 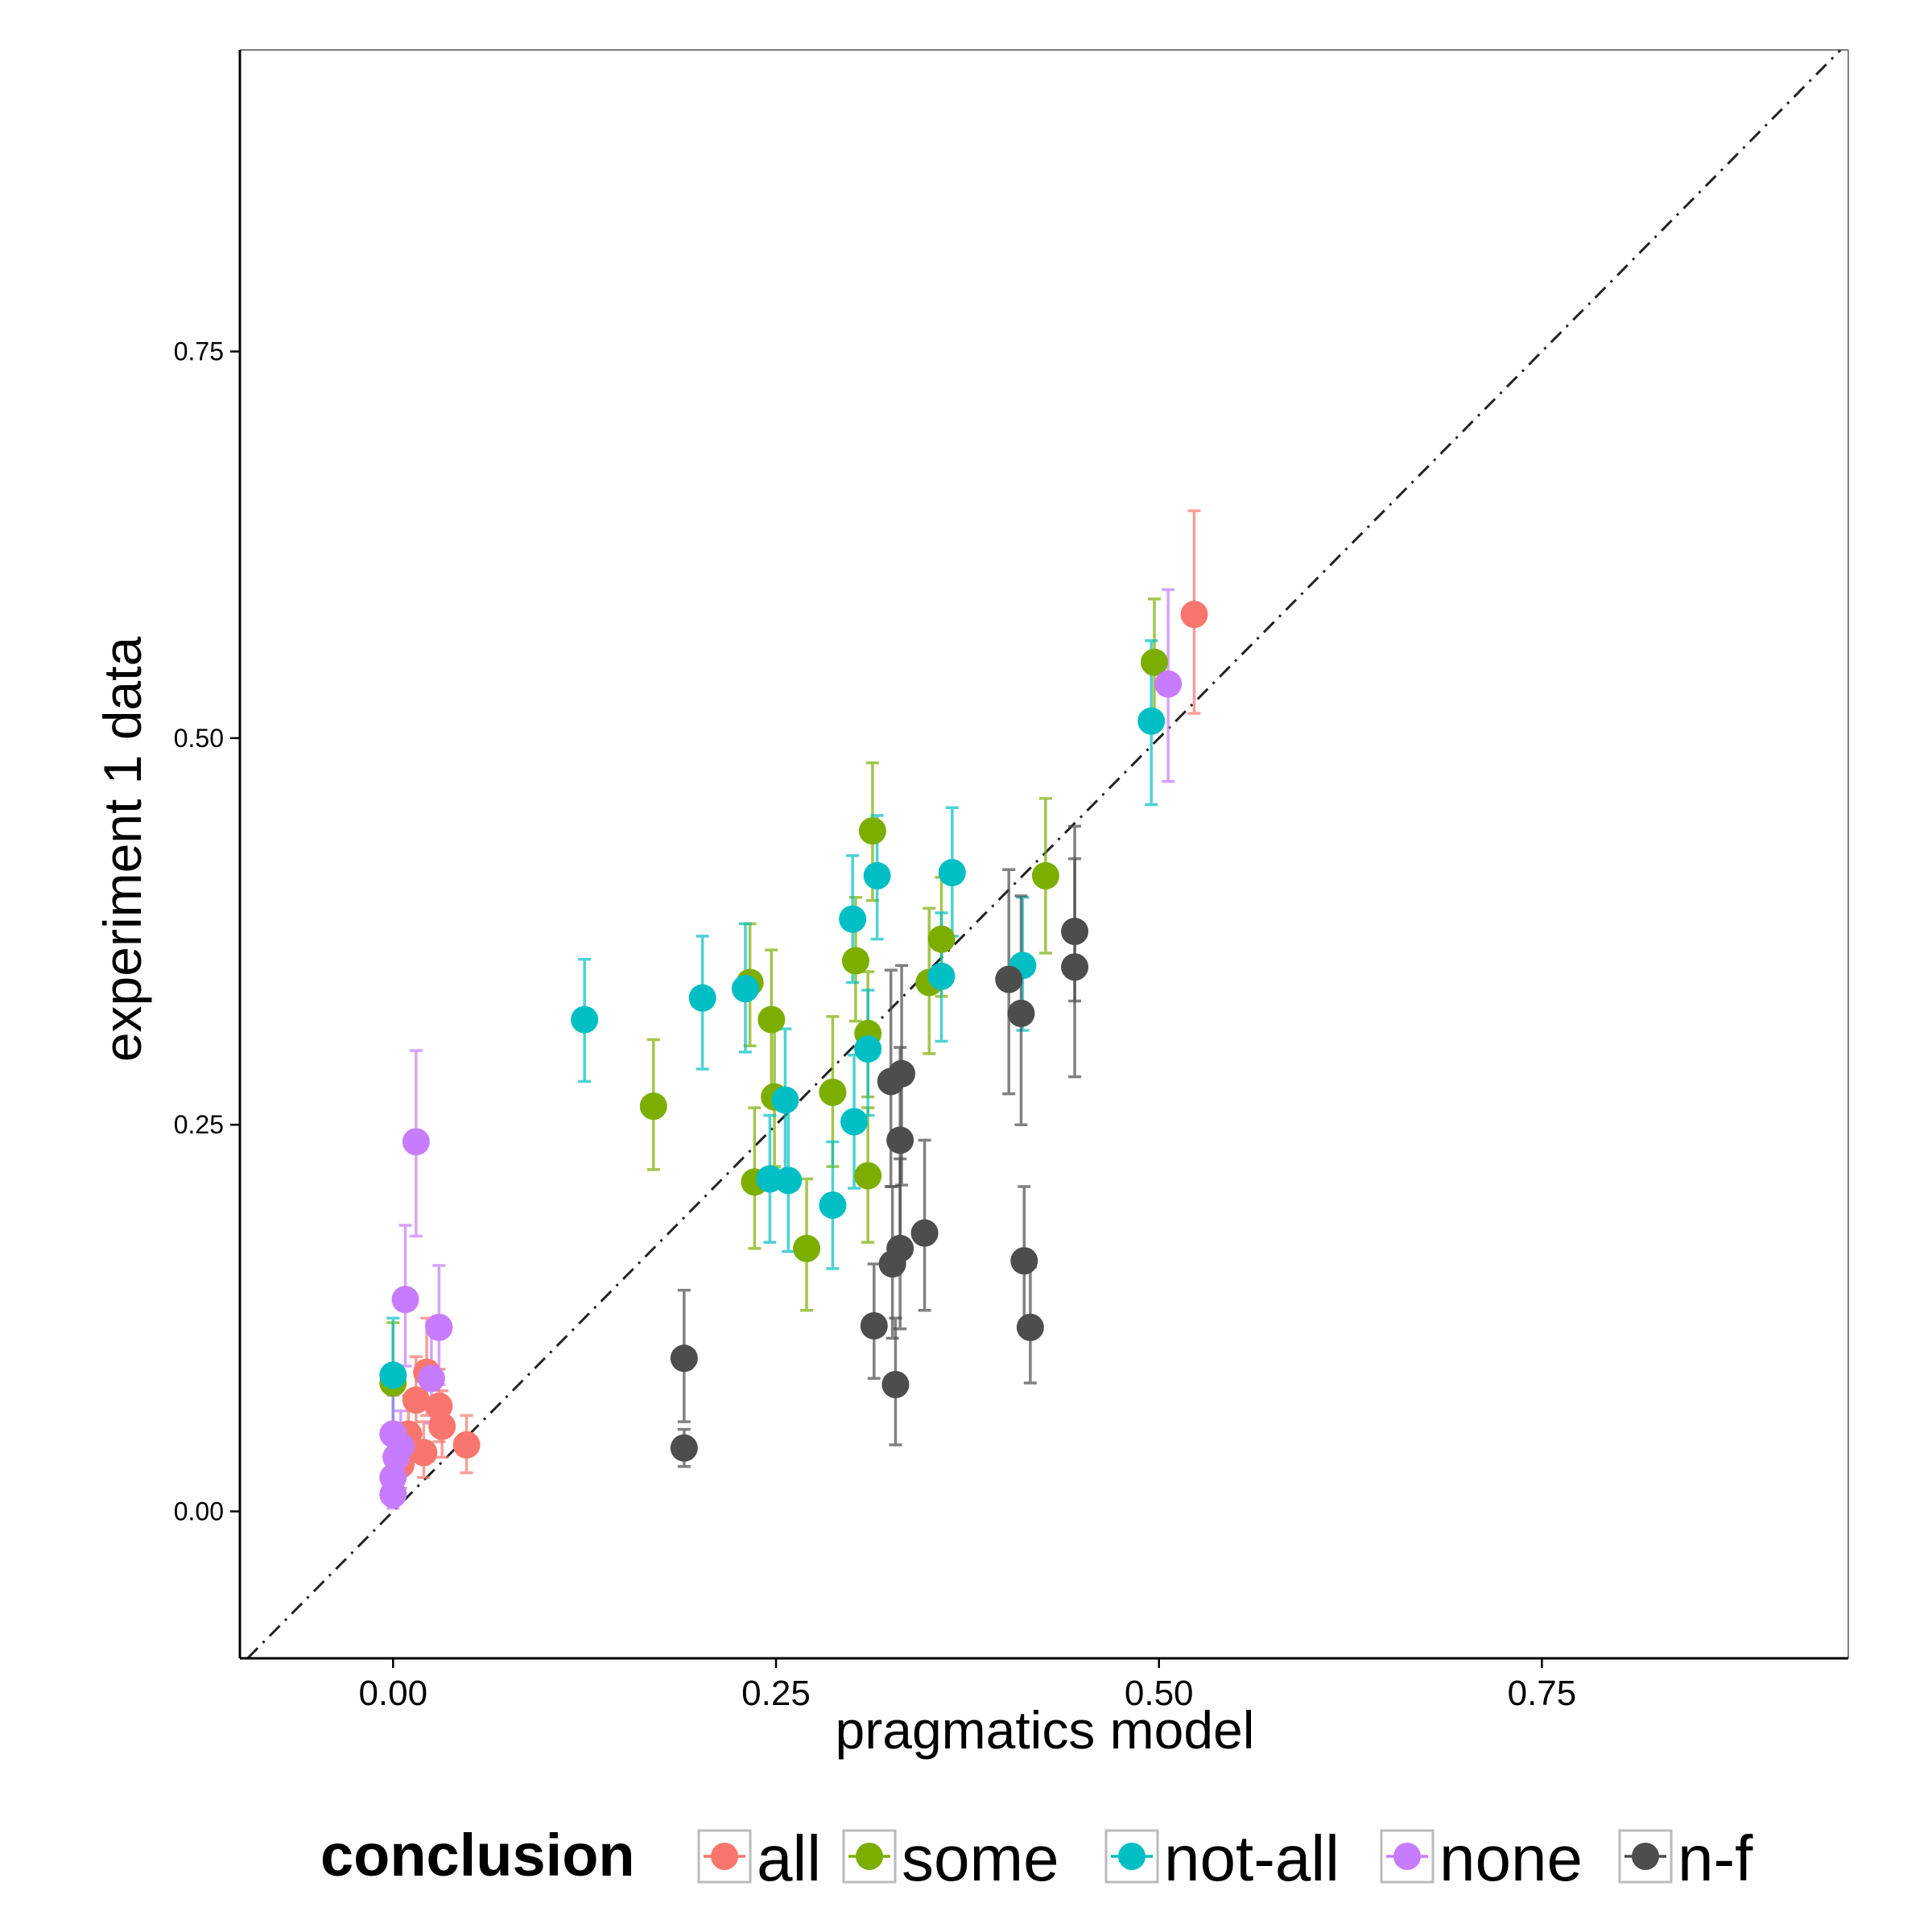 I want to click on legend-item-n-f: n-f, so click(x=1686, y=1858).